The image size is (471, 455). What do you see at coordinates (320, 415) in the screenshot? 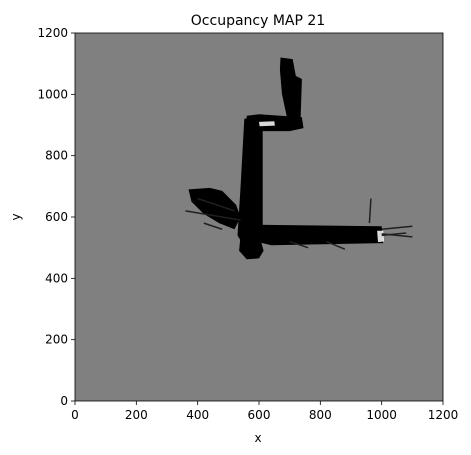
I see `x-tick-label: 800` at bounding box center [320, 415].